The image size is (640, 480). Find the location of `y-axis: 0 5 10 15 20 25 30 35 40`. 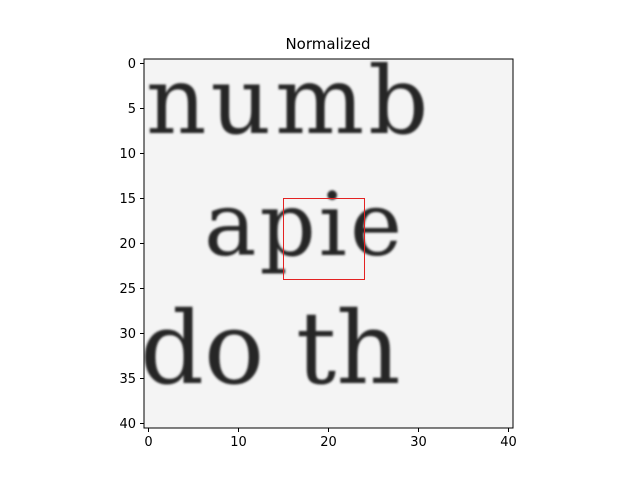

y-axis: 0 5 10 15 20 25 30 35 40 is located at coordinates (131, 244).